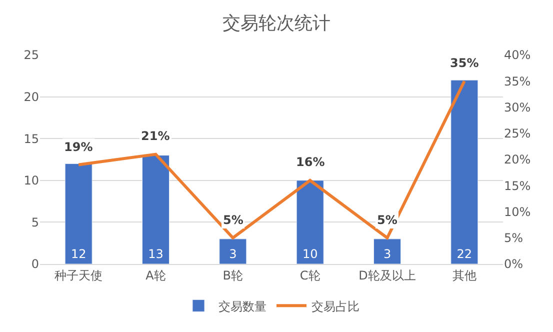 Image resolution: width=553 pixels, height=332 pixels. I want to click on data-label: 35%, so click(464, 63).